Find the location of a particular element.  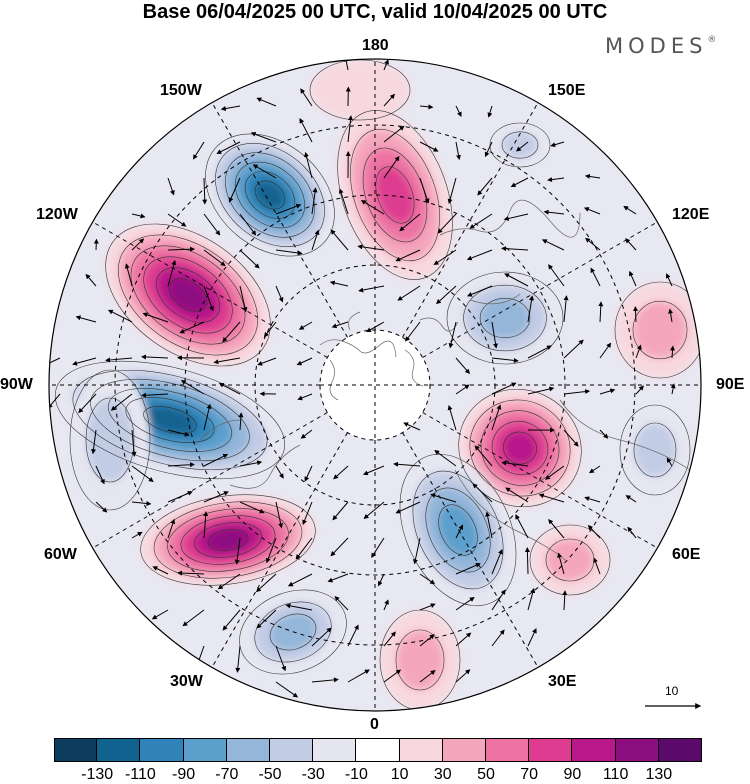

lon-label-60e: 60E is located at coordinates (686, 555).